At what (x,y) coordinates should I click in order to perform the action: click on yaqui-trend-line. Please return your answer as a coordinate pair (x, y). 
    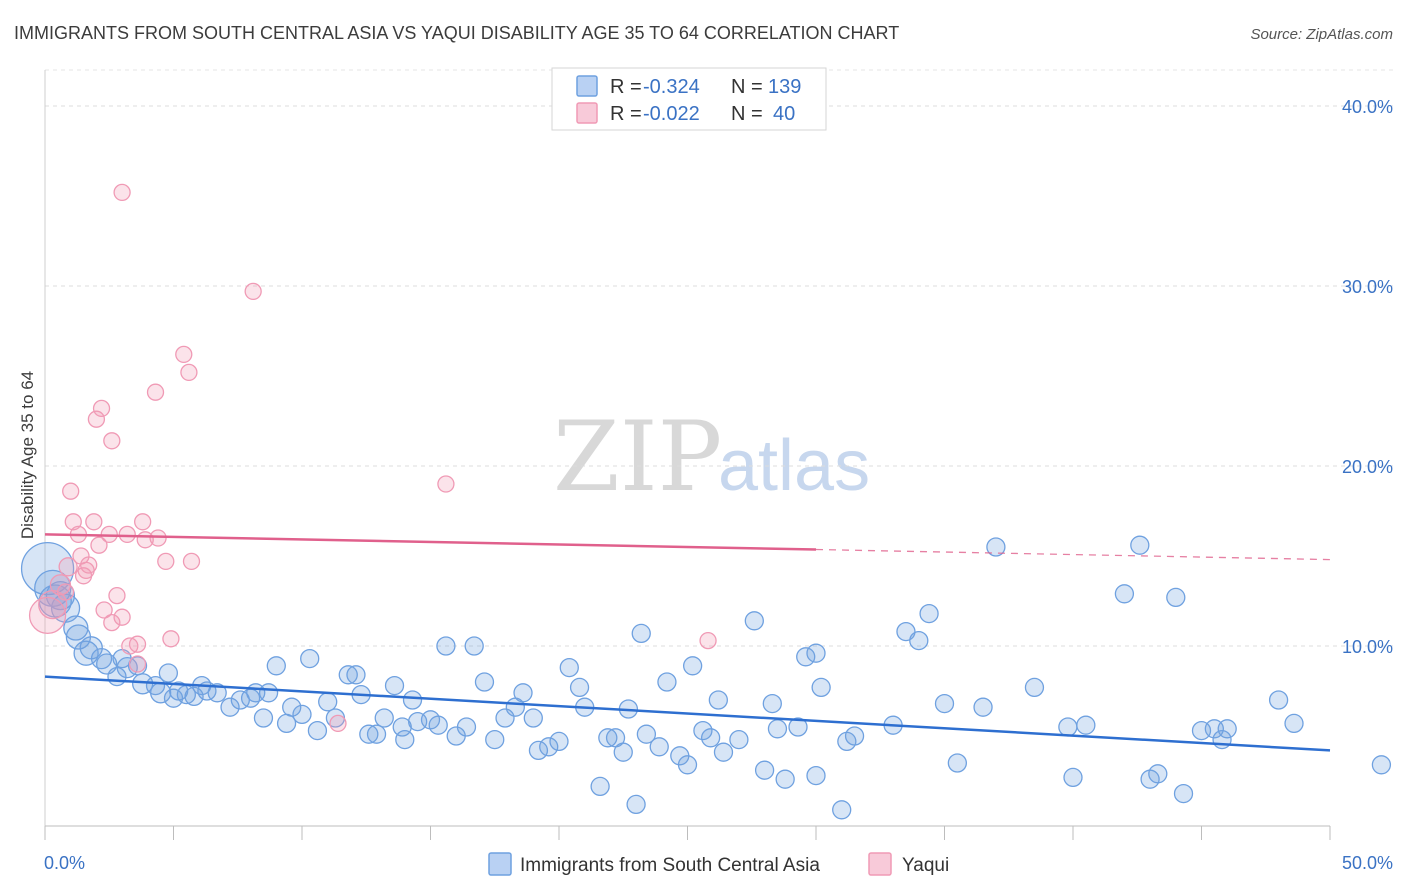
    Looking at the image, I should click on (430, 542).